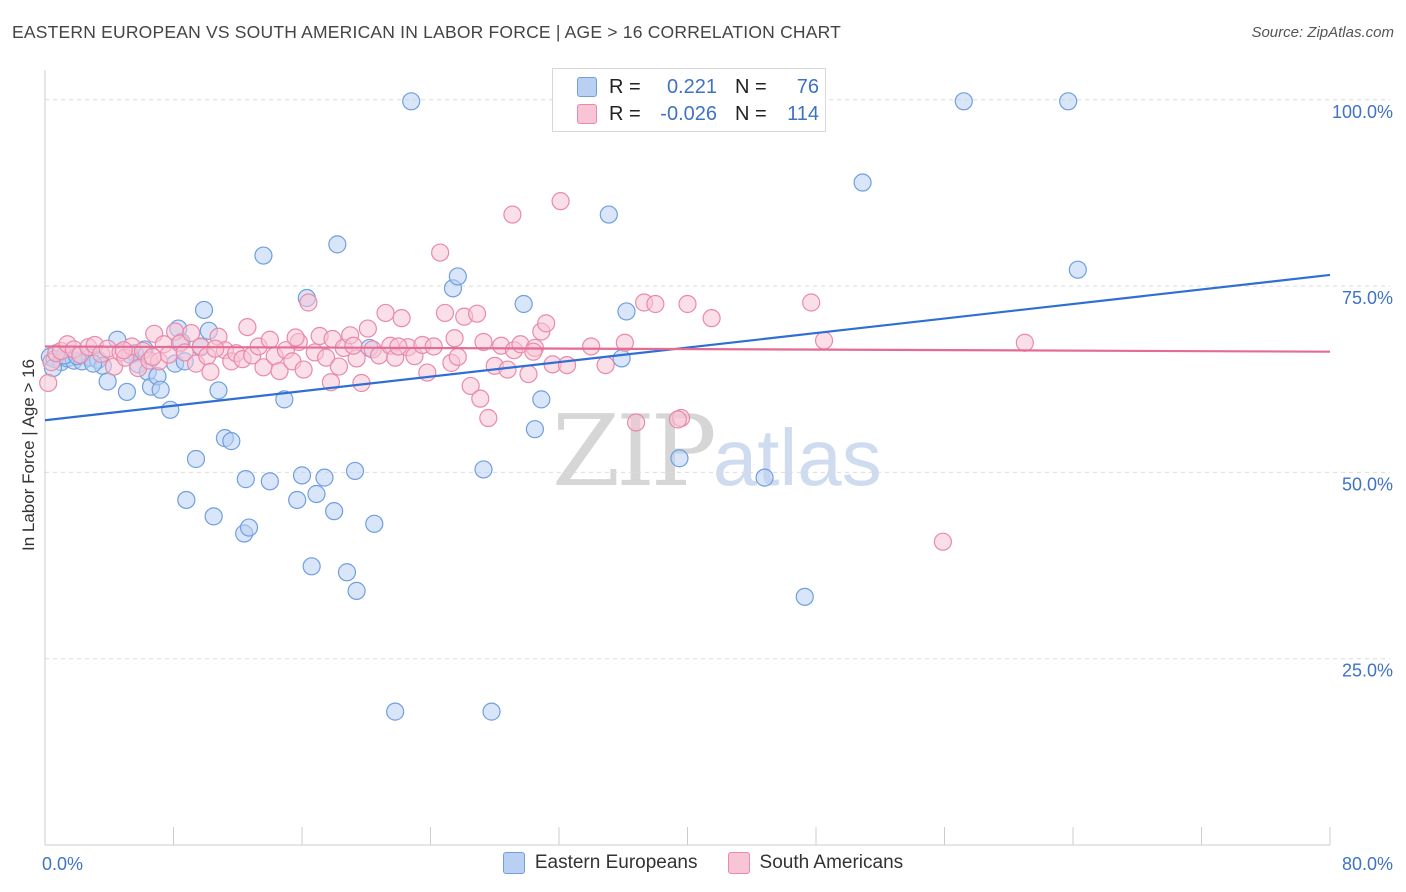  Describe the element at coordinates (1367, 298) in the screenshot. I see `y-tick-label: 75.0%` at that location.